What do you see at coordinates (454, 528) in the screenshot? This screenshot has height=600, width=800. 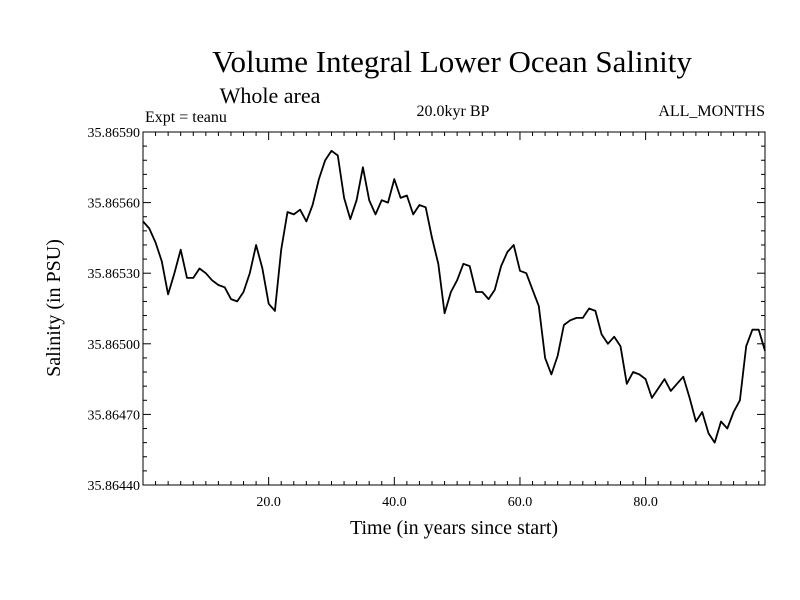 I see `x-axis-label: Time (in years since start)` at bounding box center [454, 528].